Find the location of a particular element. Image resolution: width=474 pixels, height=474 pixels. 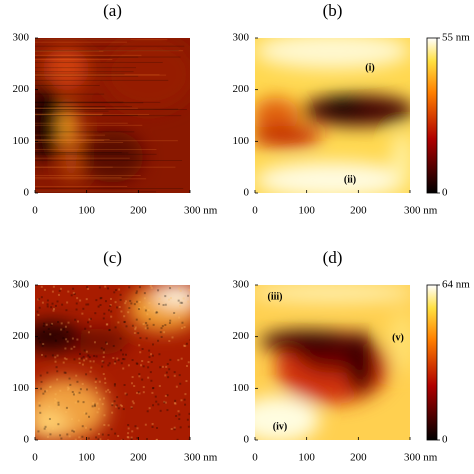

x-tick-label: 300 nm is located at coordinates (421, 211).